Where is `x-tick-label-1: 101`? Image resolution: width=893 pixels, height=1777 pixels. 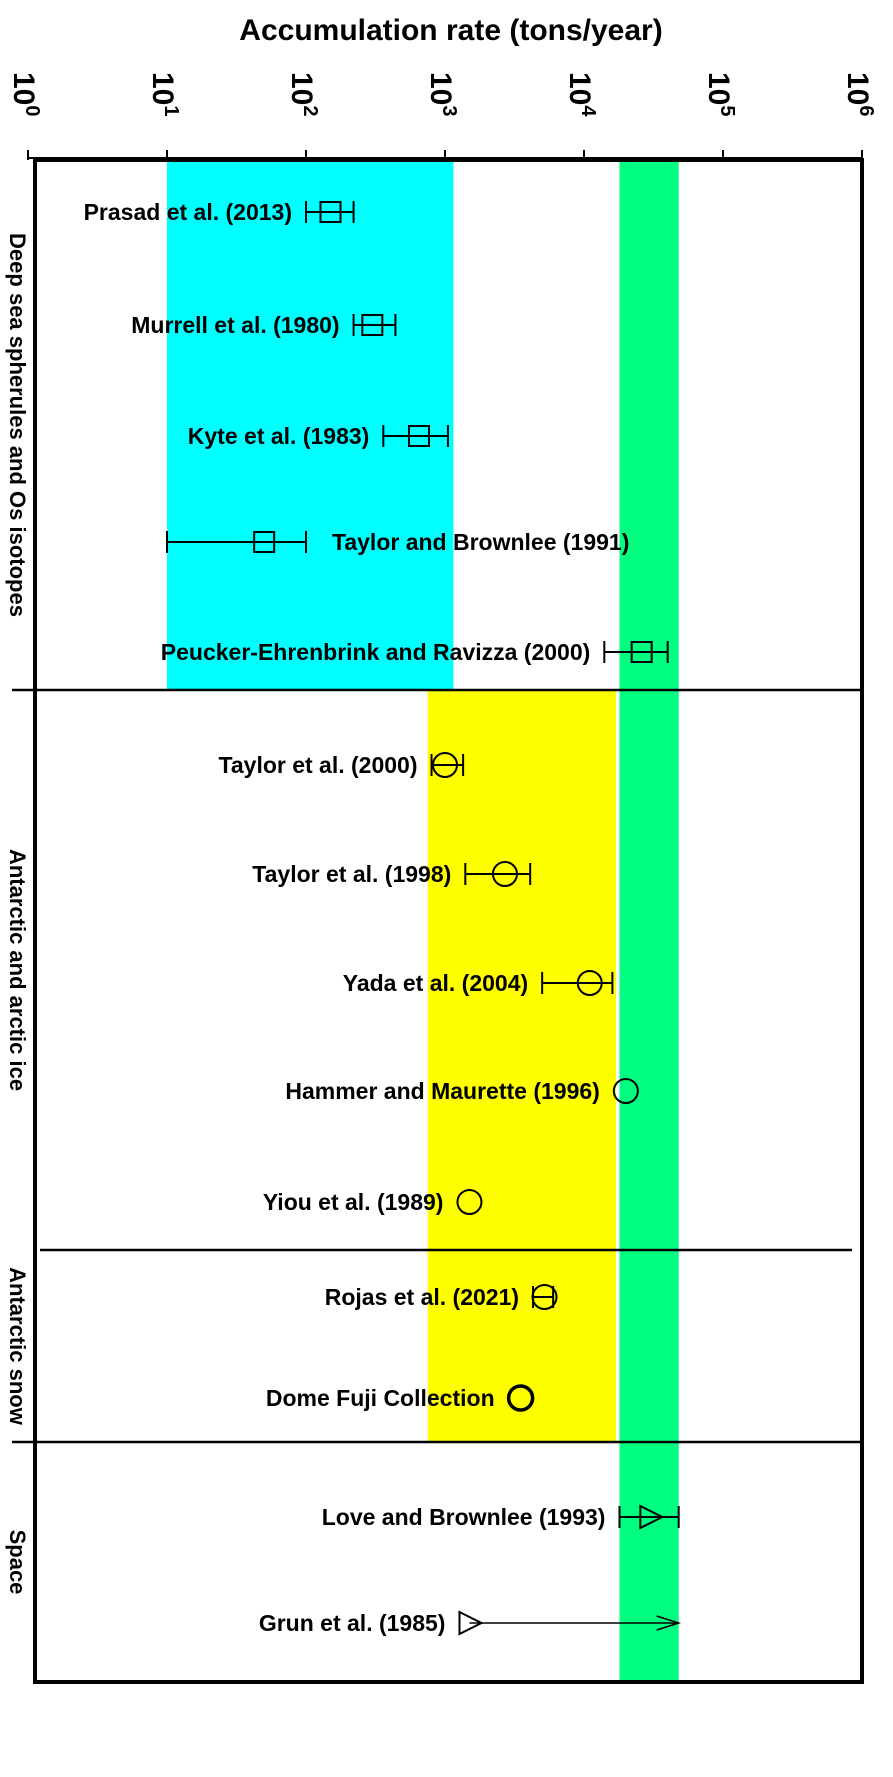 x-tick-label-1: 101 is located at coordinates (164, 94).